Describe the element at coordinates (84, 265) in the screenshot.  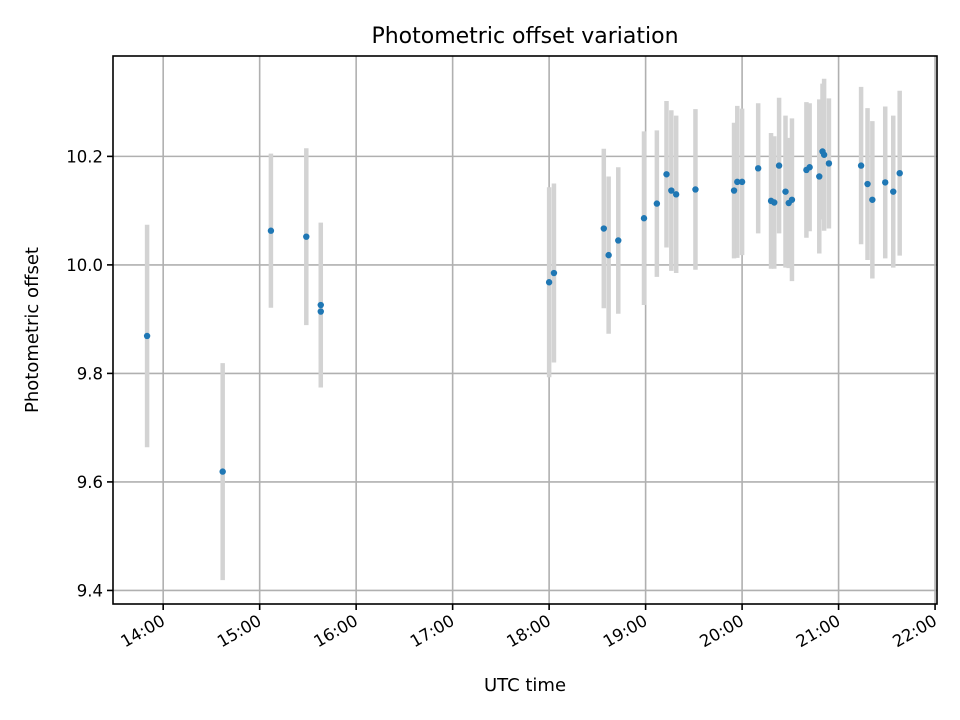
I see `y-tick-label: 10.0` at that location.